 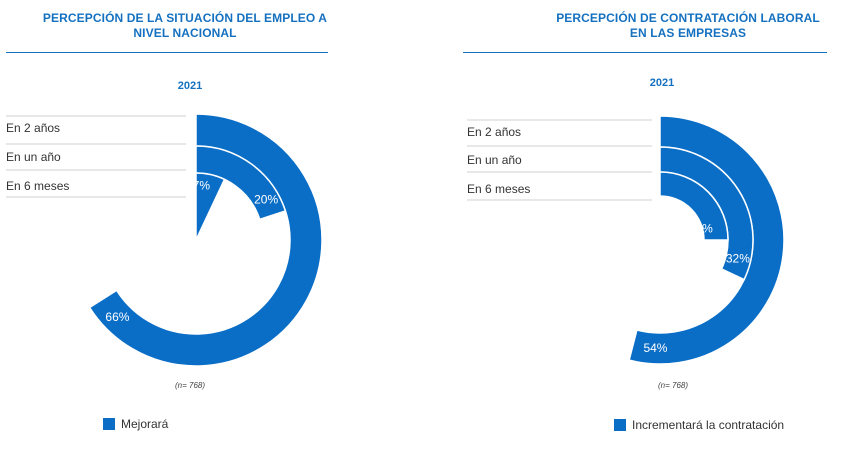 I want to click on right-sample-note: (n= 768), so click(x=673, y=385).